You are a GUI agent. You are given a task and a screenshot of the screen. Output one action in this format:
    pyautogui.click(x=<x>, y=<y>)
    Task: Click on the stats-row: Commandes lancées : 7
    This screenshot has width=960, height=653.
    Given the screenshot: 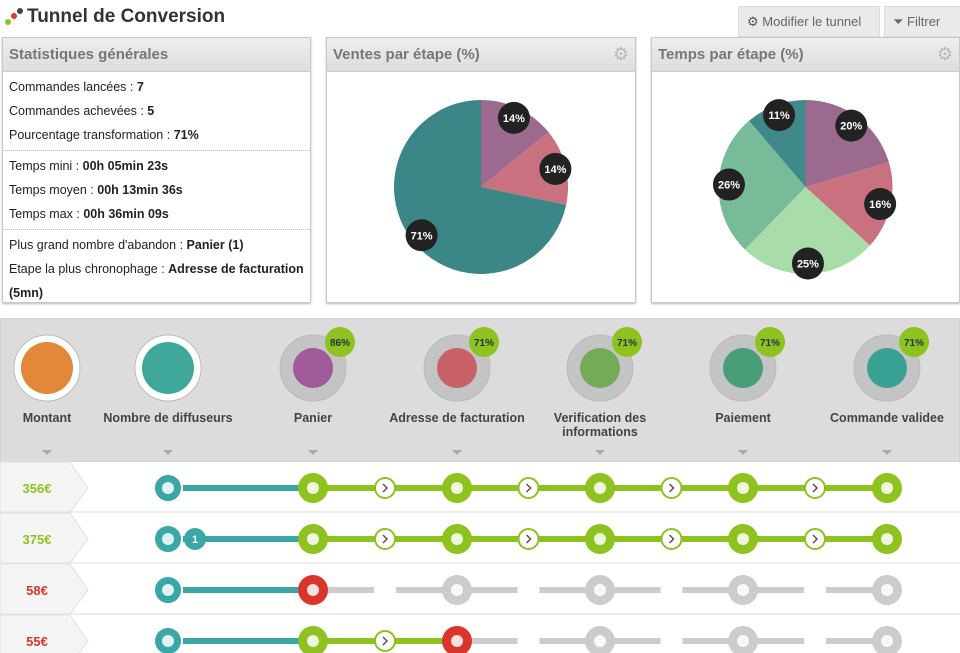 What is the action you would take?
    pyautogui.click(x=156, y=87)
    